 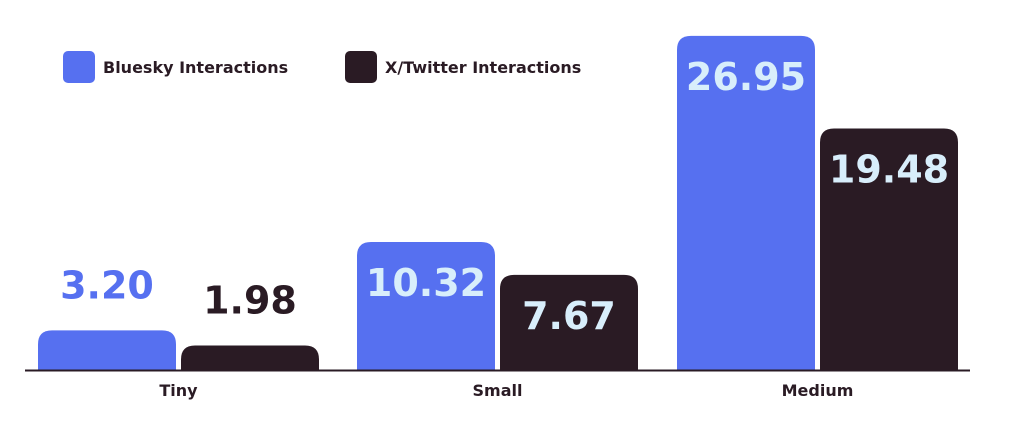 What do you see at coordinates (569, 316) in the screenshot?
I see `value-label: 7.67` at bounding box center [569, 316].